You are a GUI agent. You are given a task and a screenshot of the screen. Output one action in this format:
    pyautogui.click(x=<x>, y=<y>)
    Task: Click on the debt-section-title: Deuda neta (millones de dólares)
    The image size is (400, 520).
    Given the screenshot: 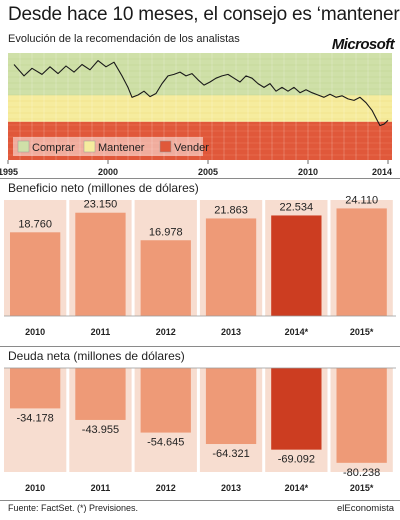 What is the action you would take?
    pyautogui.click(x=96, y=356)
    